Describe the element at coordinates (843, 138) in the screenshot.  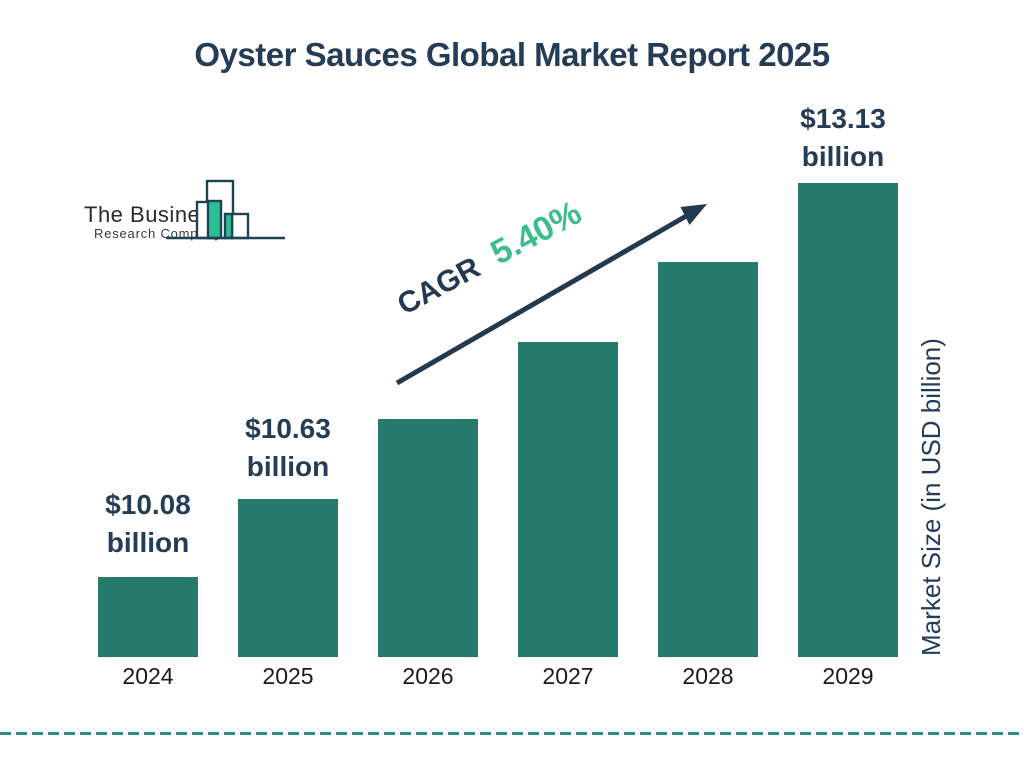
I see `value-label-2029: $13.13 billion` at that location.